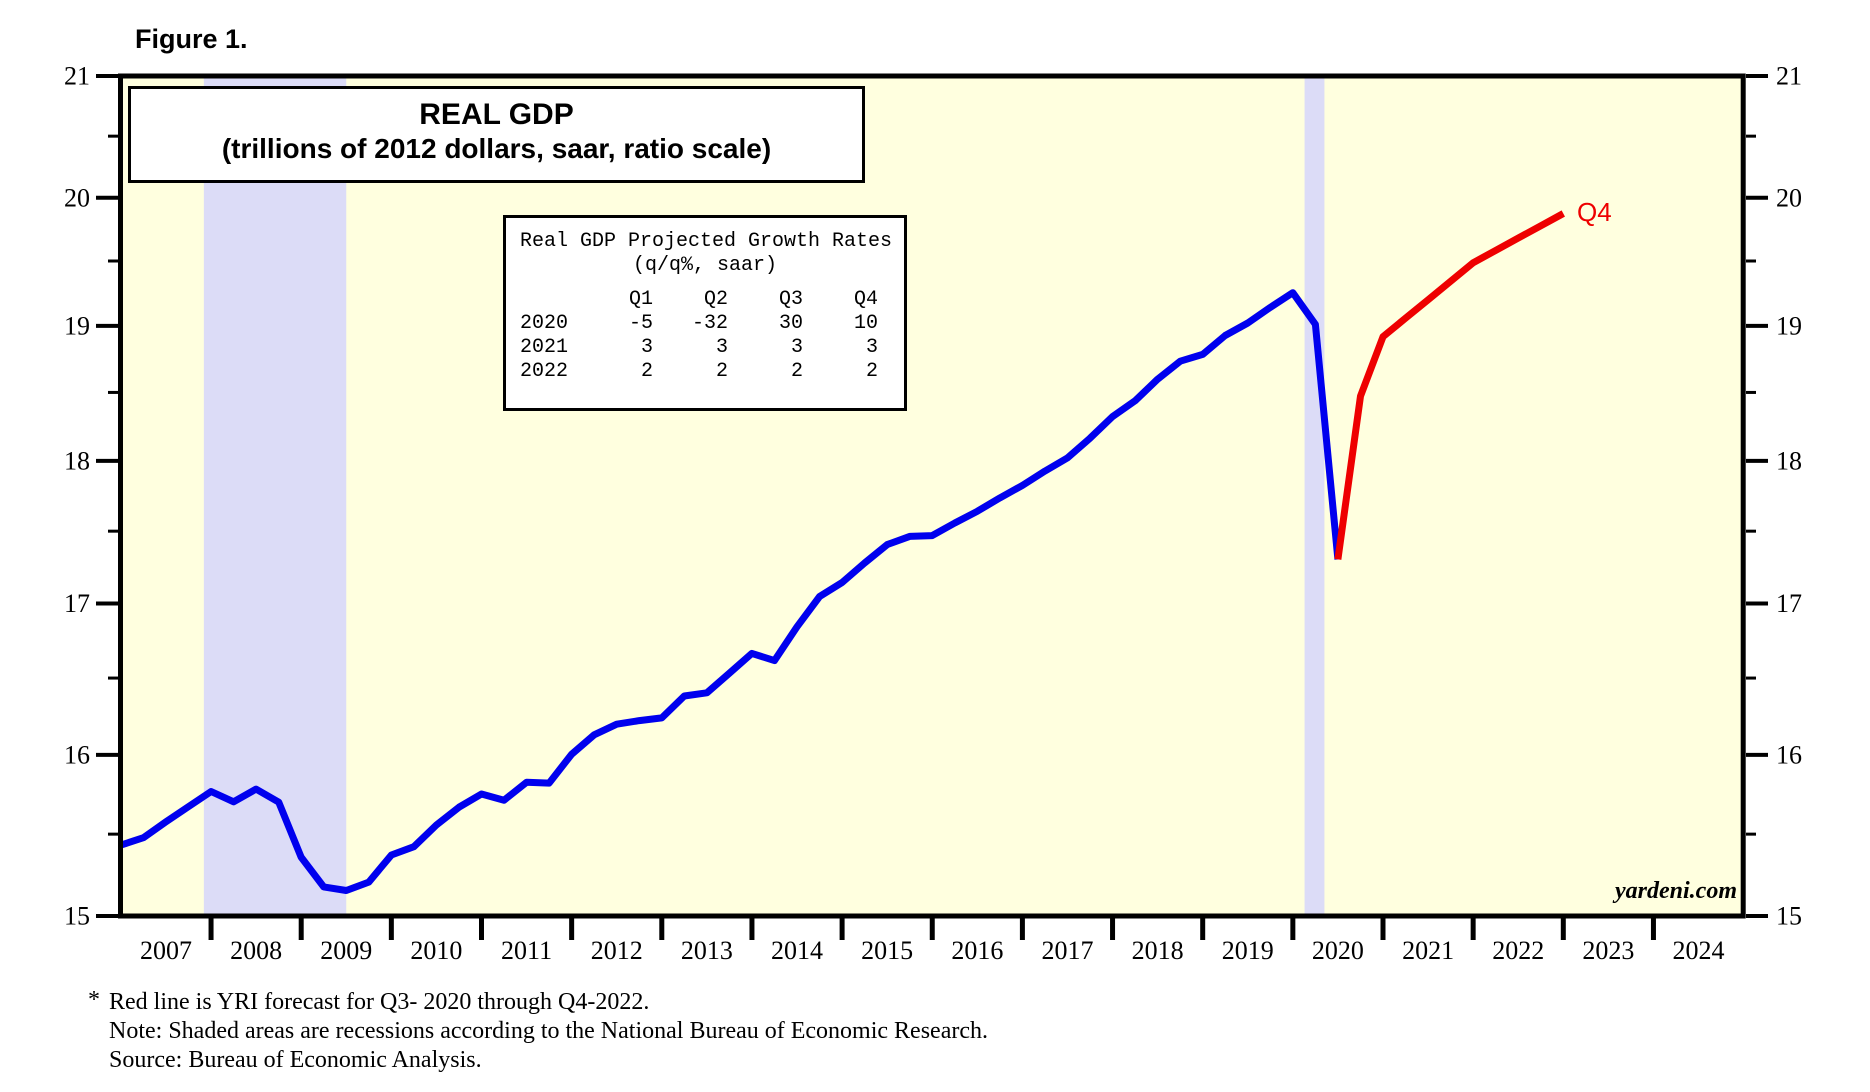 The image size is (1870, 1092). What do you see at coordinates (544, 371) in the screenshot?
I see `growth-table-year: 2022` at bounding box center [544, 371].